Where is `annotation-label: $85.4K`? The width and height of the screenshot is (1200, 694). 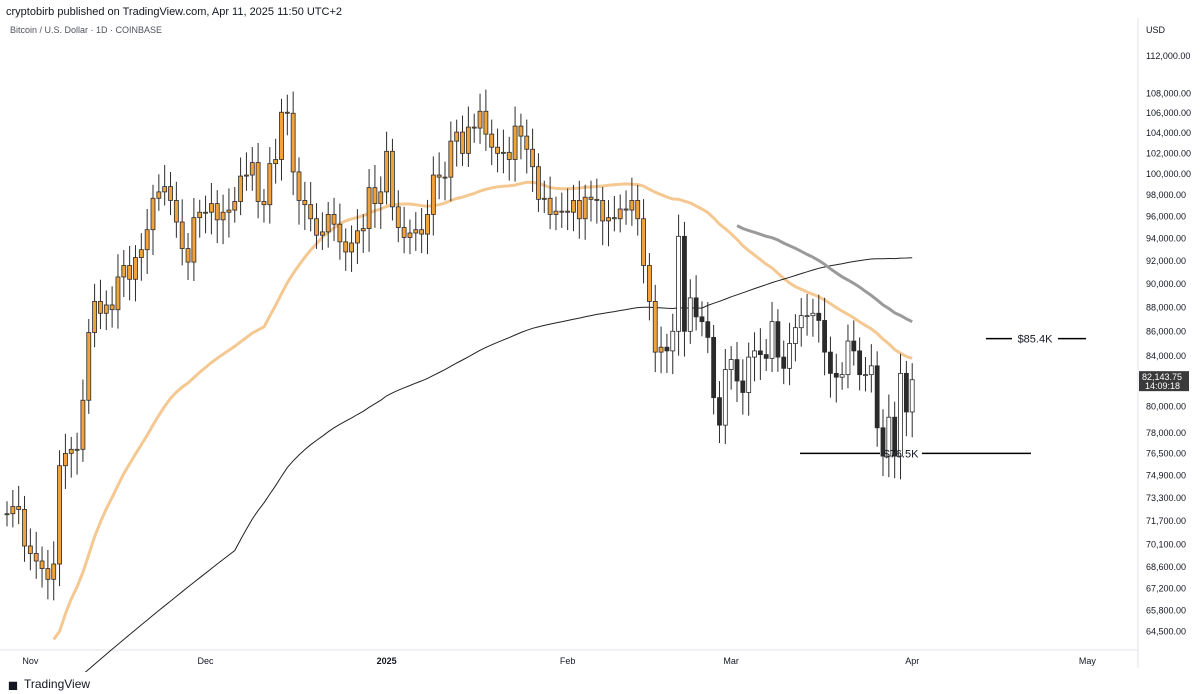 annotation-label: $85.4K is located at coordinates (1036, 340).